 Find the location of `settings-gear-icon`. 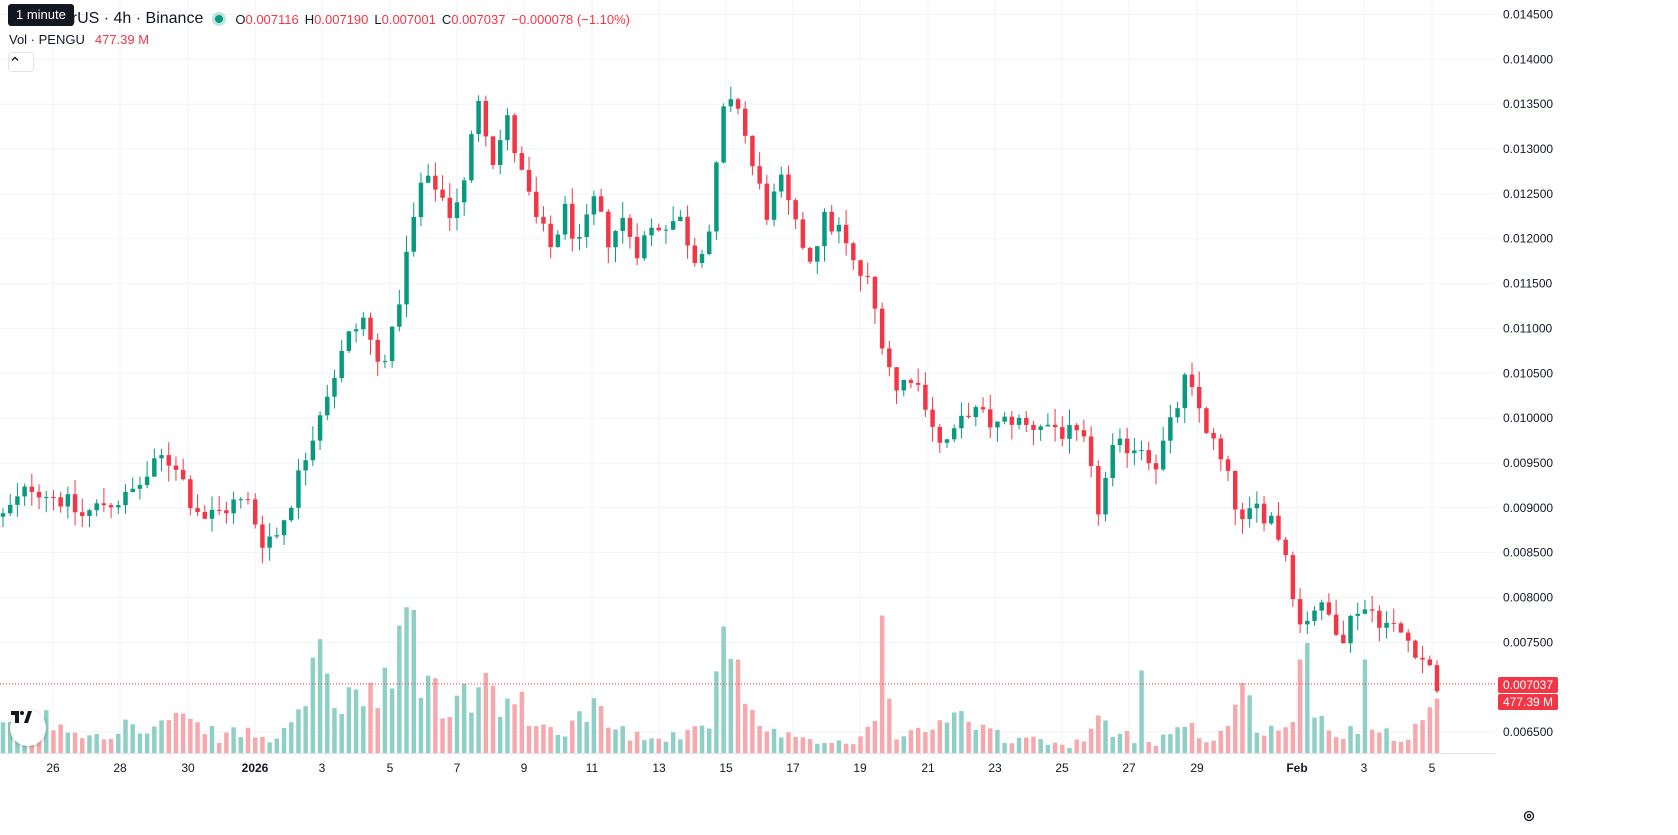

settings-gear-icon is located at coordinates (1532, 819).